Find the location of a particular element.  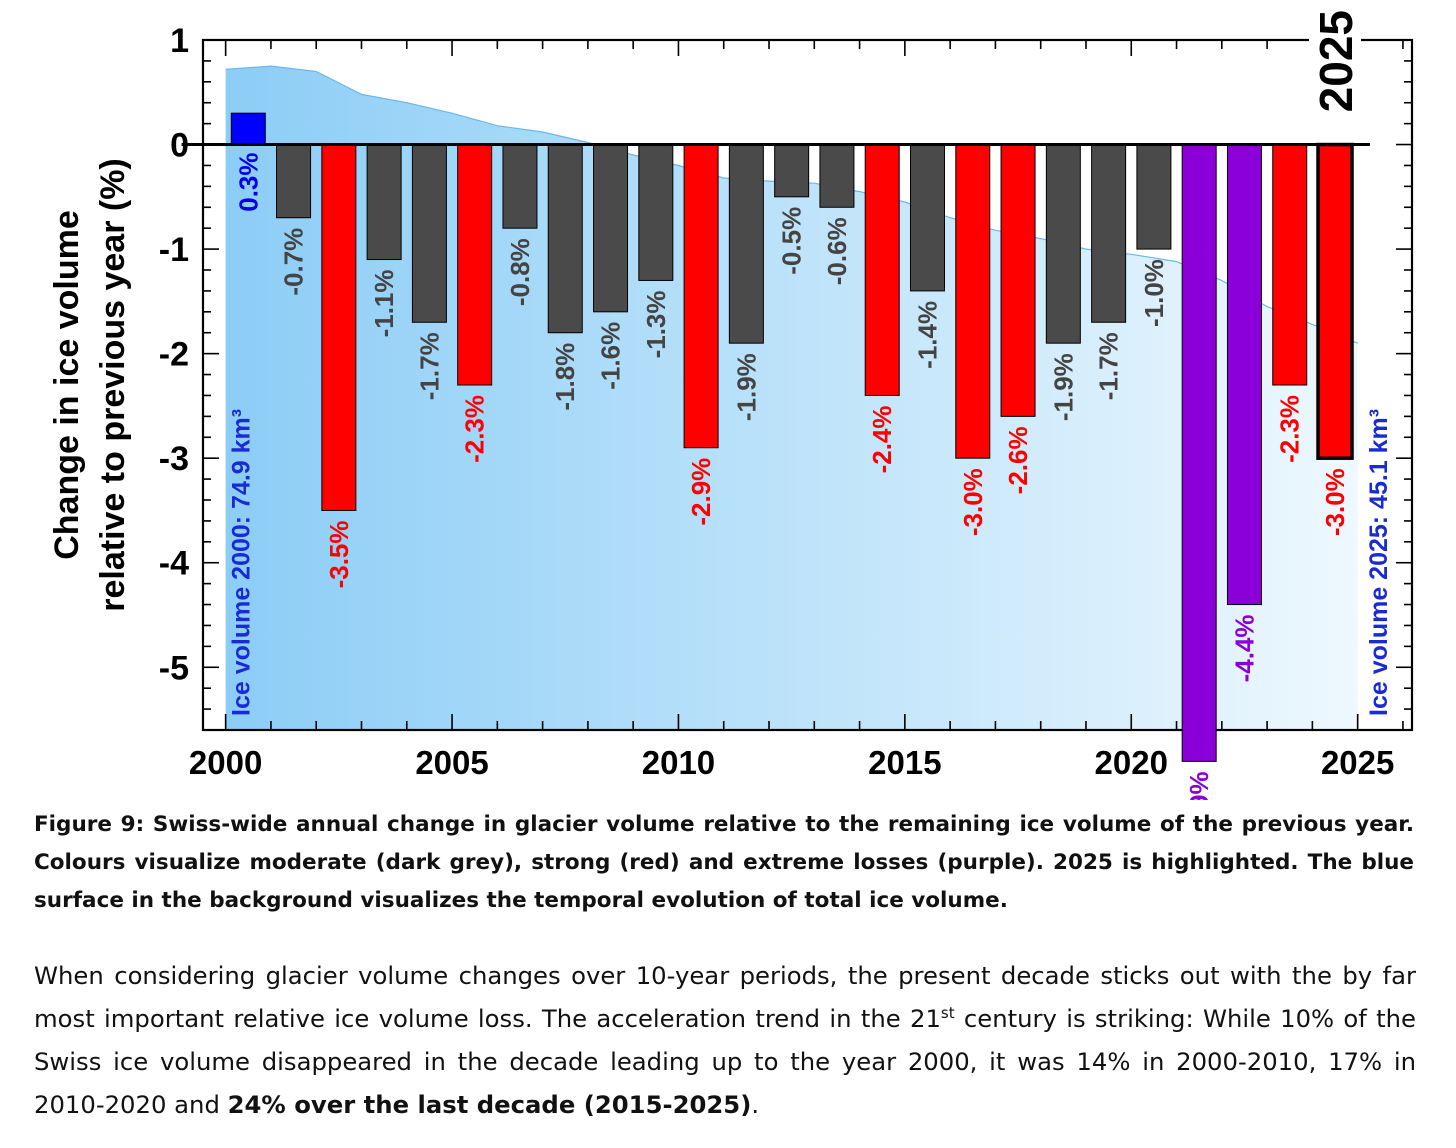

bar-2019 is located at coordinates (1063, 244).